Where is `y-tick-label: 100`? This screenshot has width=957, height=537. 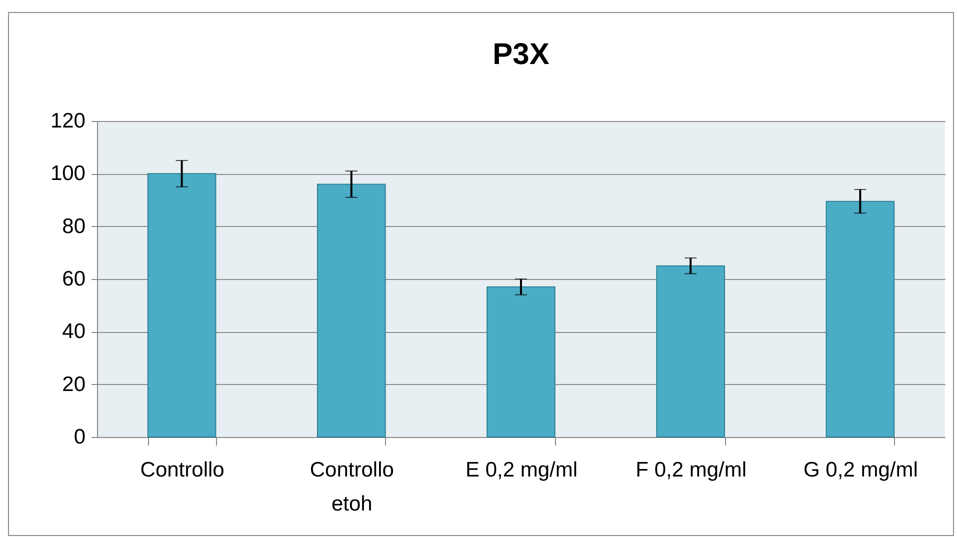 y-tick-label: 100 is located at coordinates (68, 174).